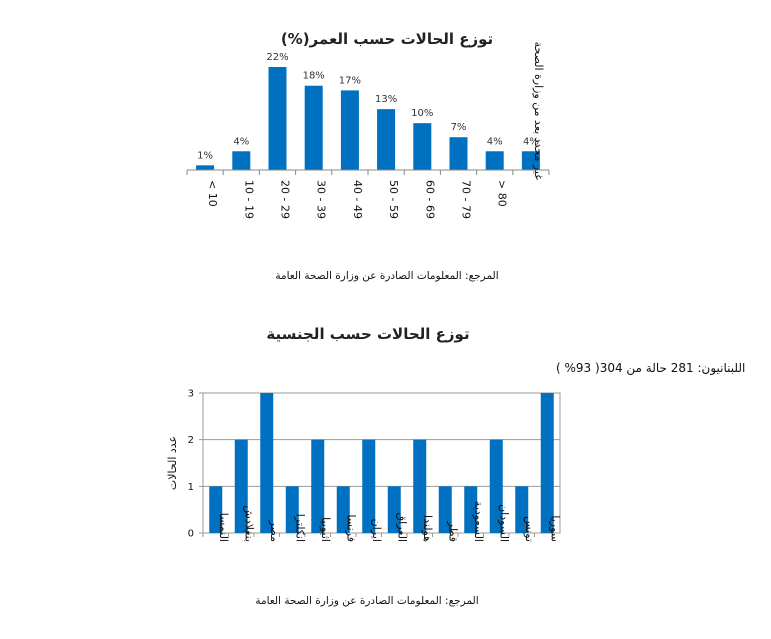 The width and height of the screenshot is (771, 639). I want to click on age-bar-value-label: 13%, so click(386, 99).